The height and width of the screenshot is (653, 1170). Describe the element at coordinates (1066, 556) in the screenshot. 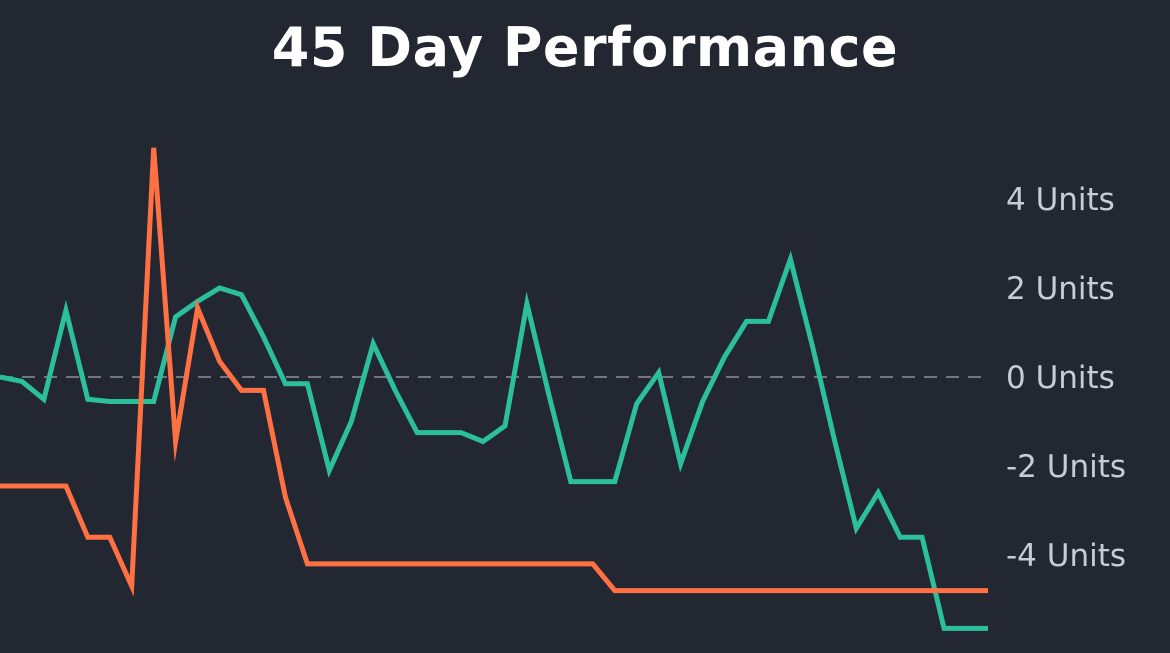

I see `y-tick-label: -4 Units` at that location.